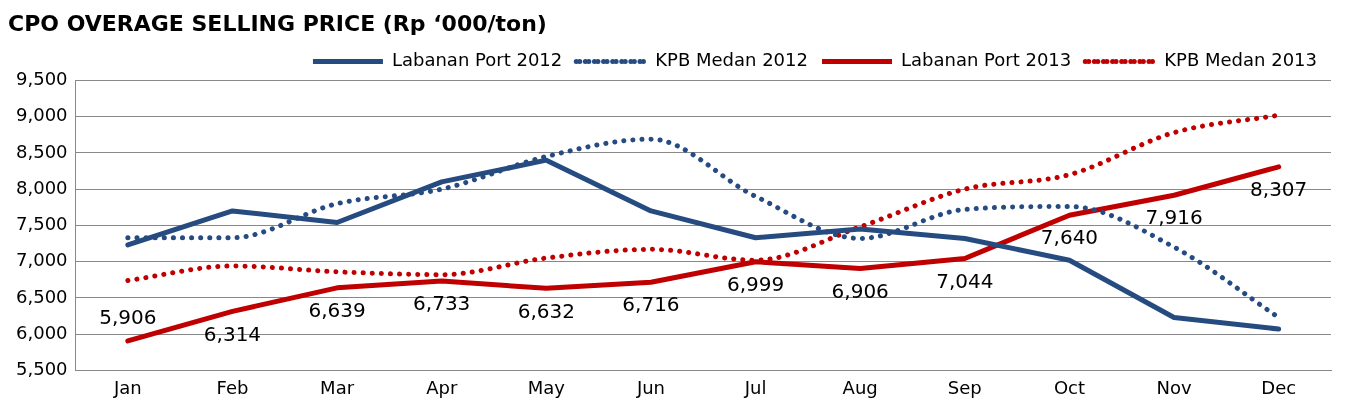 The height and width of the screenshot is (410, 1359). Describe the element at coordinates (42, 151) in the screenshot. I see `y-tick-label: 8,500` at that location.